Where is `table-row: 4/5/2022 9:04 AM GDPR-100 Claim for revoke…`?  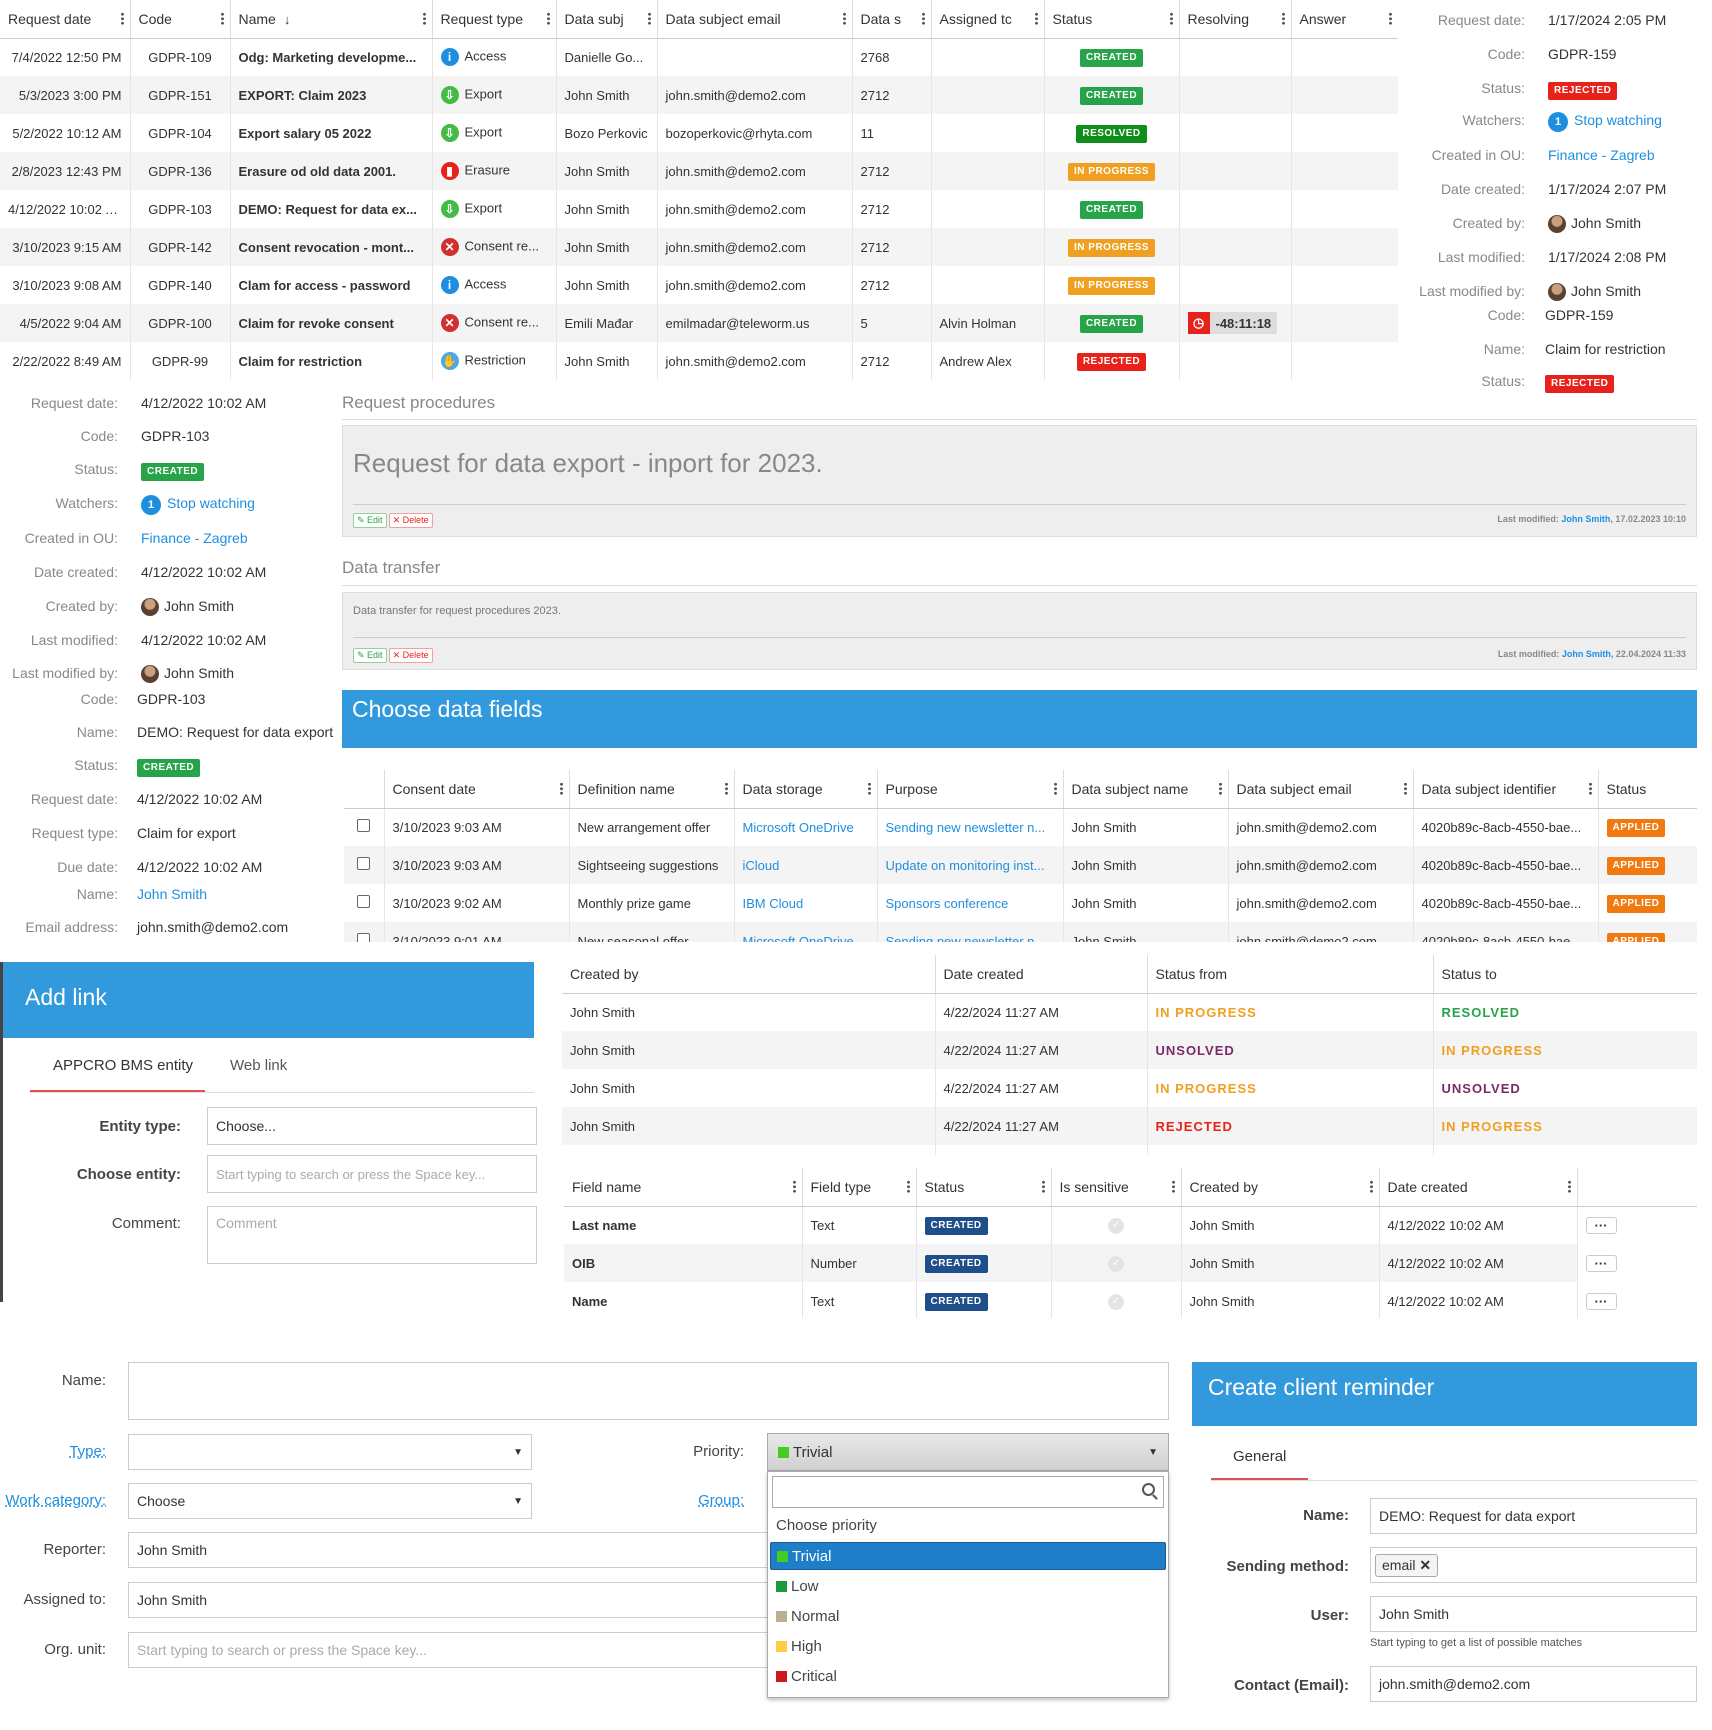
table-row: 4/5/2022 9:04 AM GDPR-100 Claim for revoke… is located at coordinates (699, 323).